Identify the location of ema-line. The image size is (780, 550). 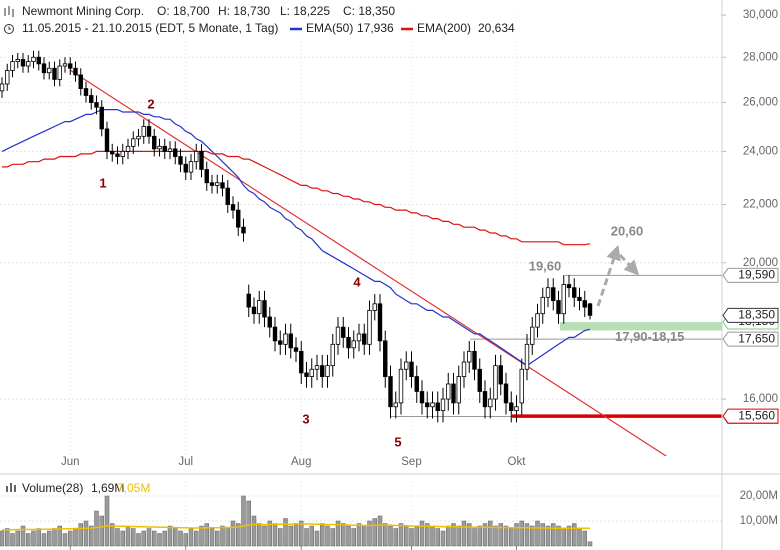
(296, 198).